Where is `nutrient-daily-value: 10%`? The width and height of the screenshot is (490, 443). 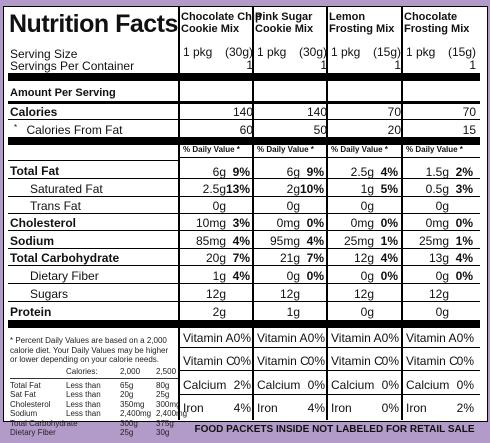 nutrient-daily-value: 10% is located at coordinates (312, 189).